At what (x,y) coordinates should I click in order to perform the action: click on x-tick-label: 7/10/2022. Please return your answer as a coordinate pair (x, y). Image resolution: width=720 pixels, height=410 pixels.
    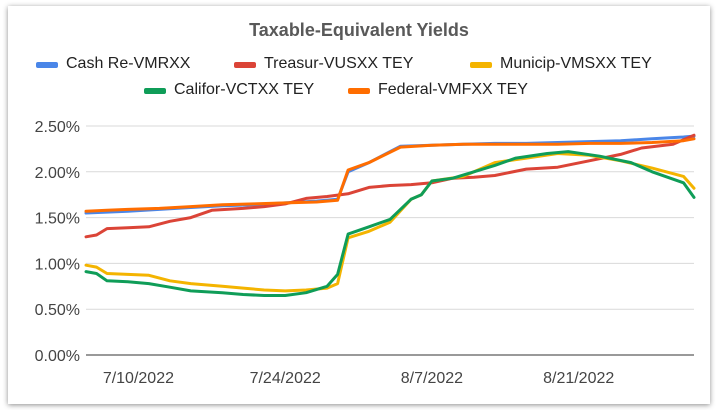
    Looking at the image, I should click on (138, 378).